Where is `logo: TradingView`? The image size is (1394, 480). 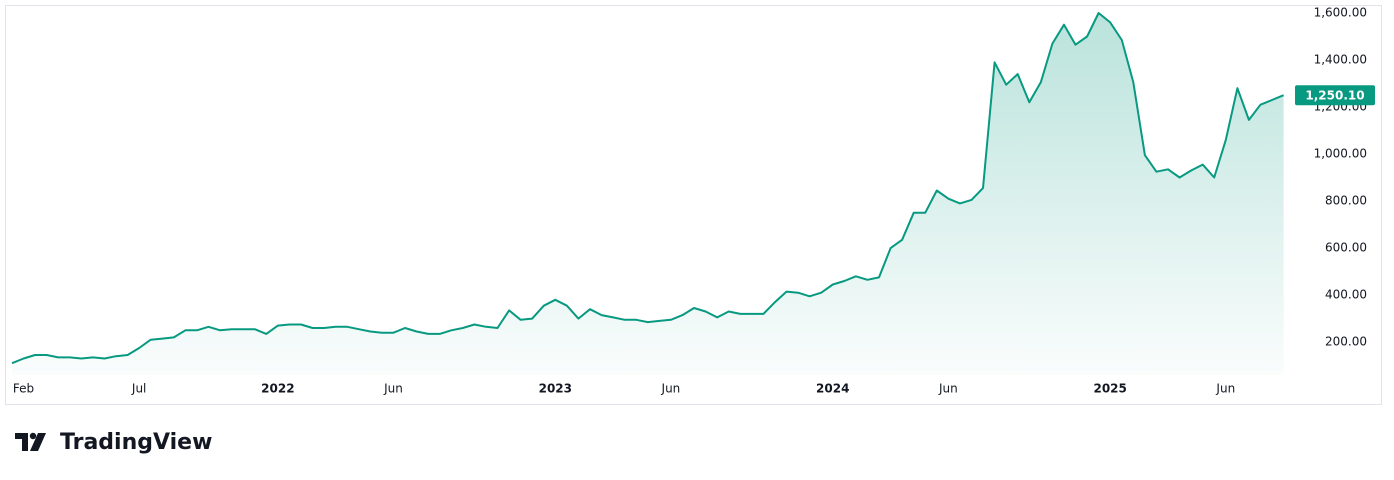
logo: TradingView is located at coordinates (113, 442).